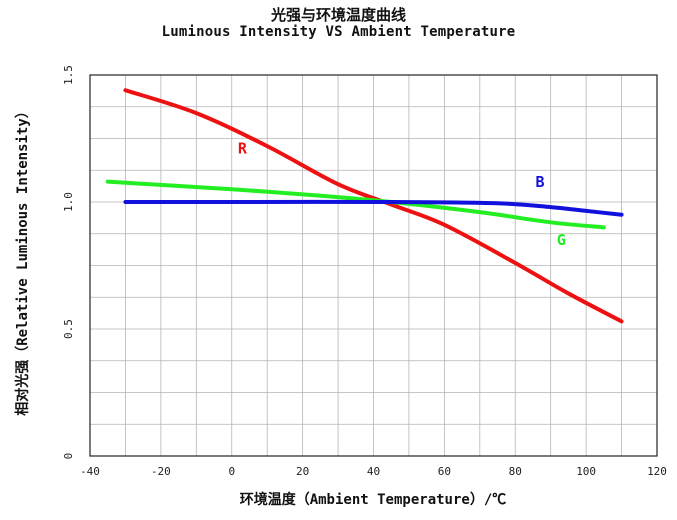 This screenshot has height=520, width=677. What do you see at coordinates (302, 471) in the screenshot?
I see `x-tick-label: 20` at bounding box center [302, 471].